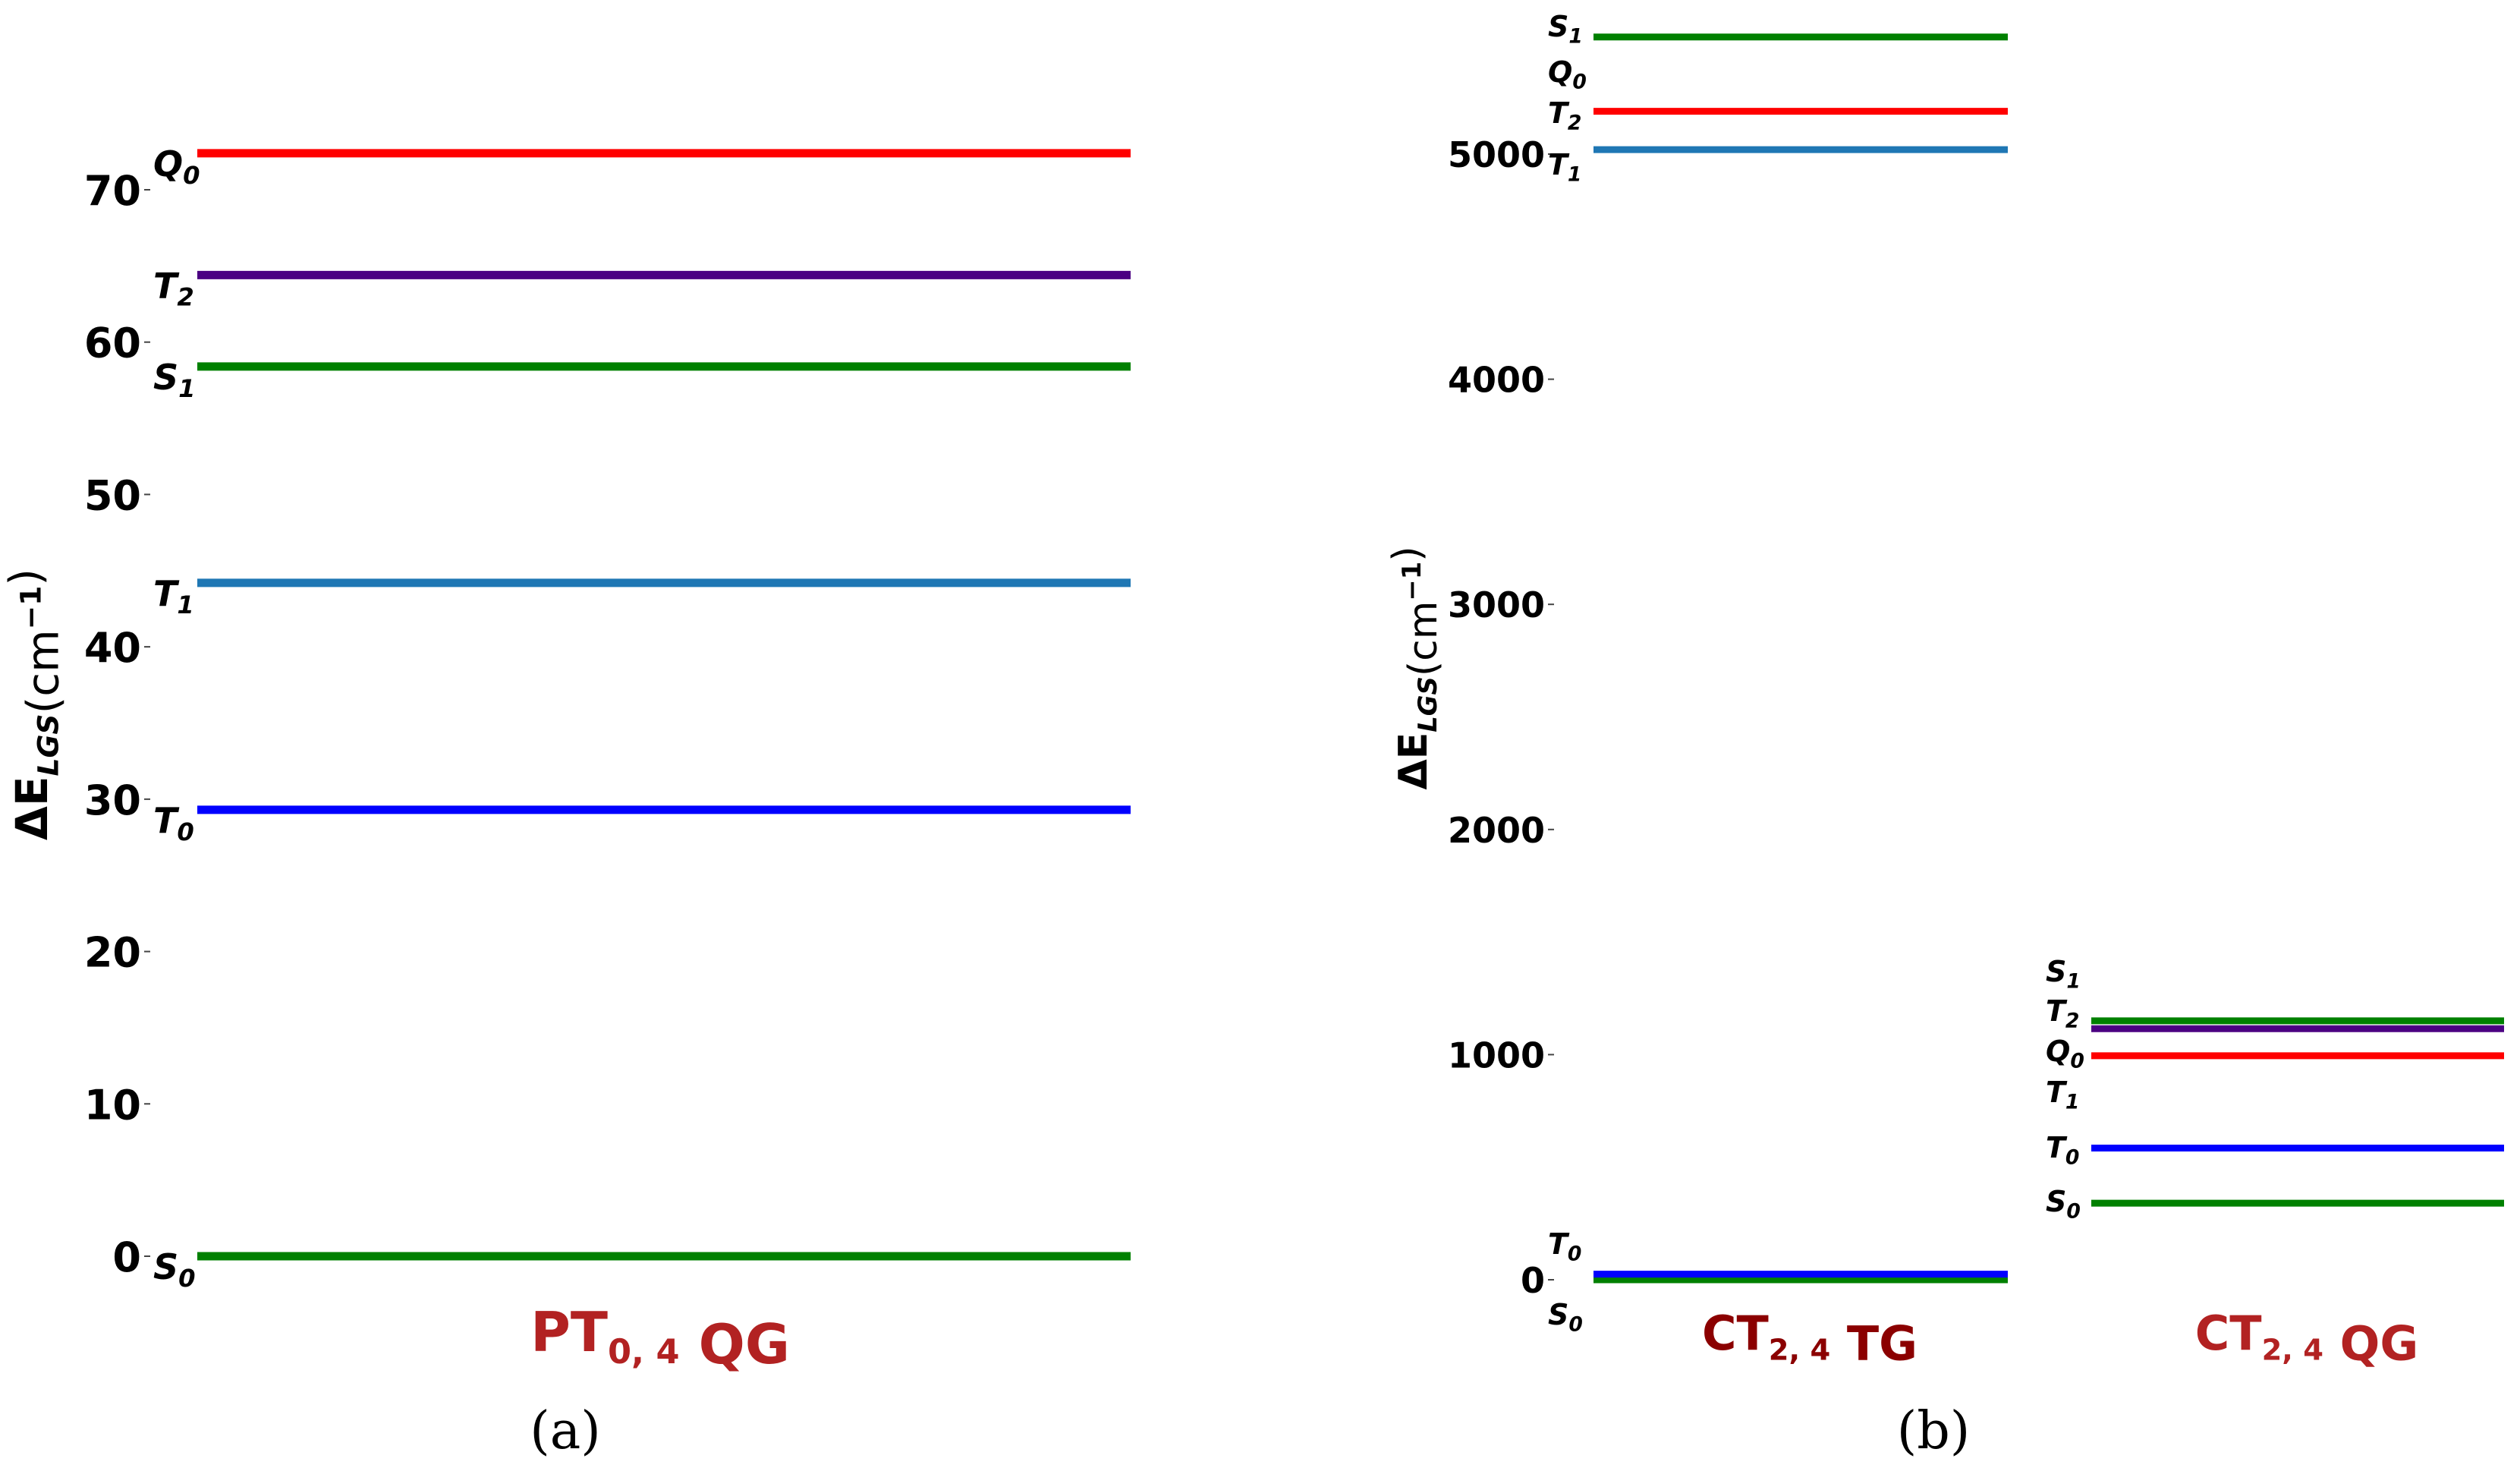 Image resolution: width=2520 pixels, height=1468 pixels. What do you see at coordinates (112, 495) in the screenshot?
I see `y-tick-label: 50` at bounding box center [112, 495].